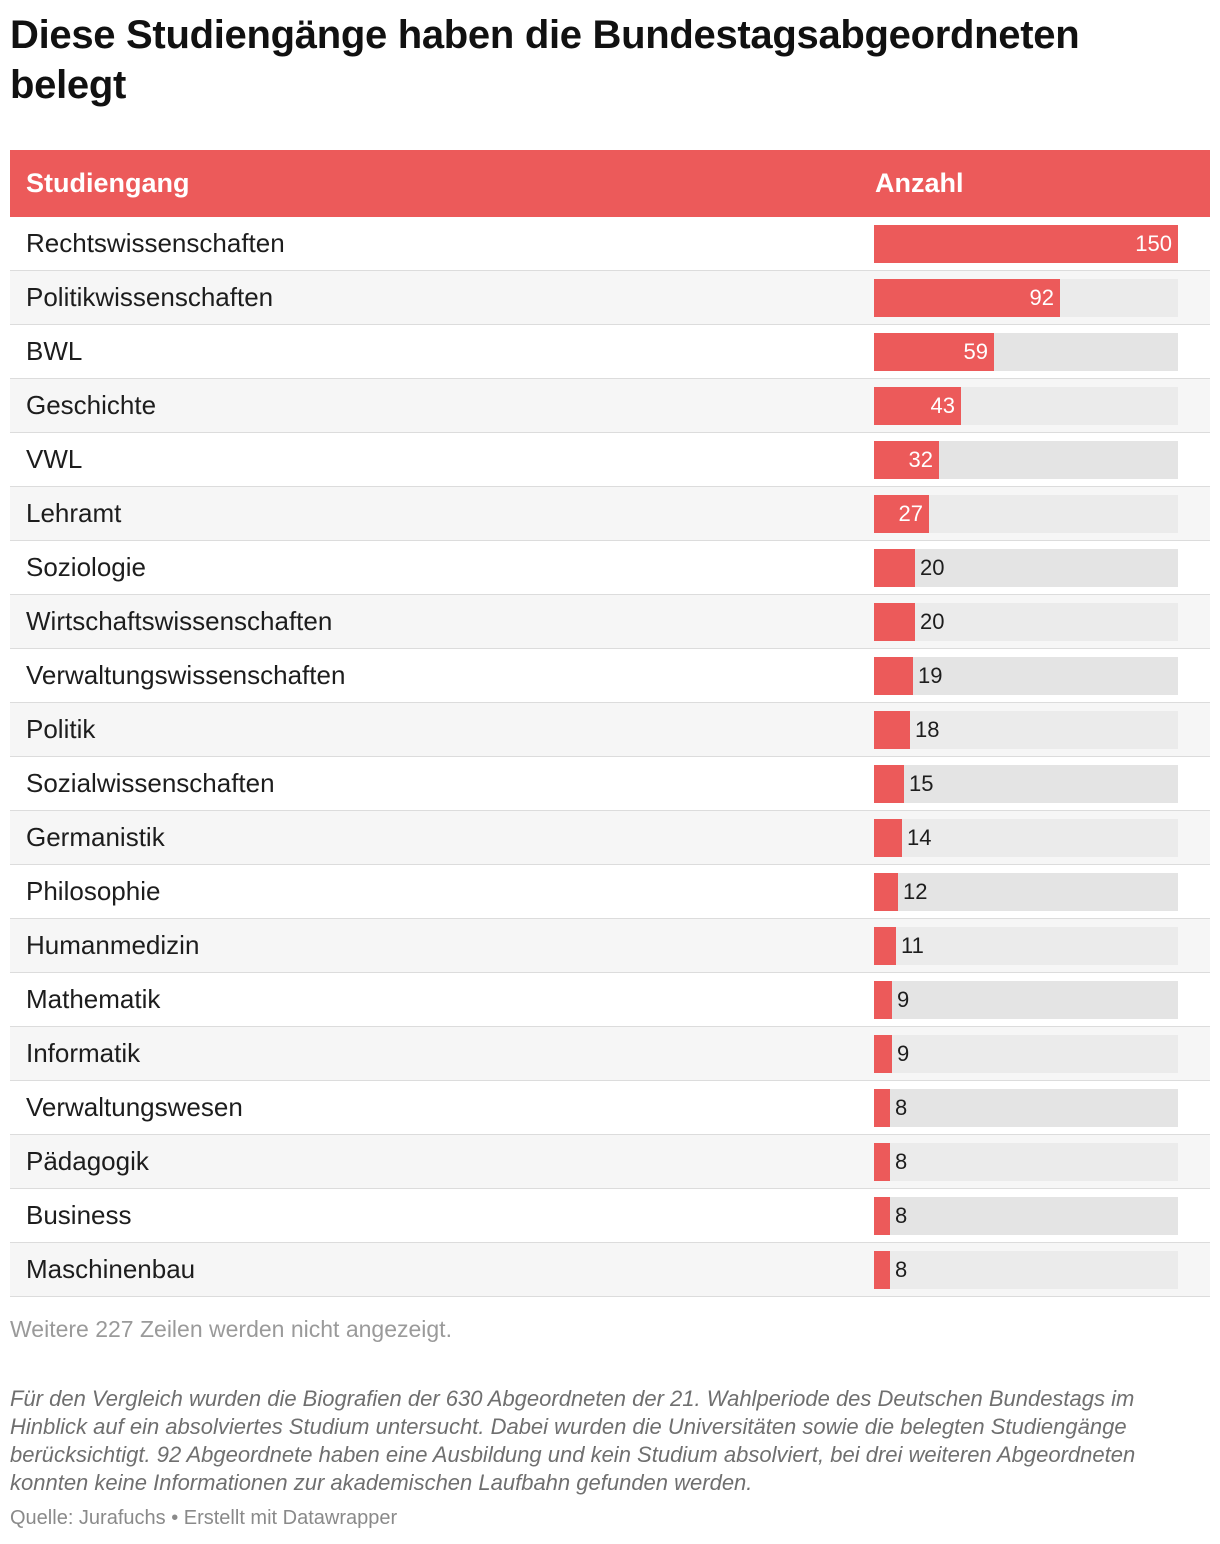  I want to click on table-row: Rechtswissenschaften 150, so click(610, 244).